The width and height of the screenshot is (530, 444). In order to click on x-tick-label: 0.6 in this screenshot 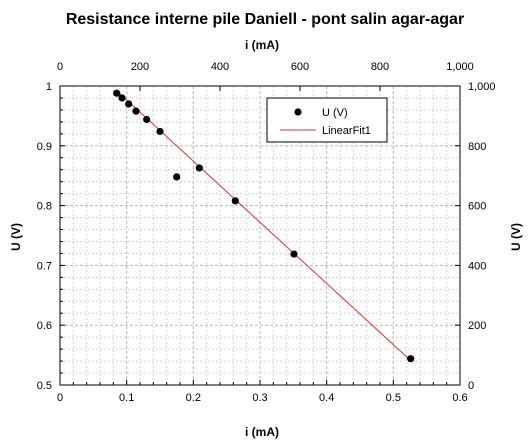, I will do `click(459, 398)`.